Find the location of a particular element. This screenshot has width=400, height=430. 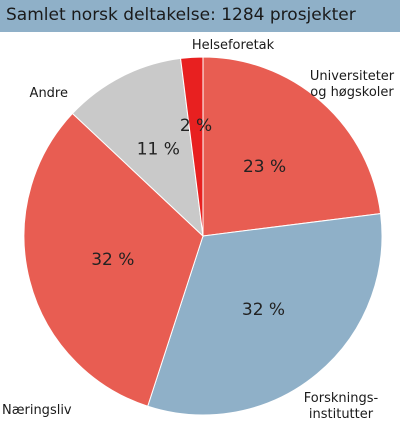

chart-title-bar: Samlet norsk deltakelse: 1284 prosjekter is located at coordinates (200, 16).